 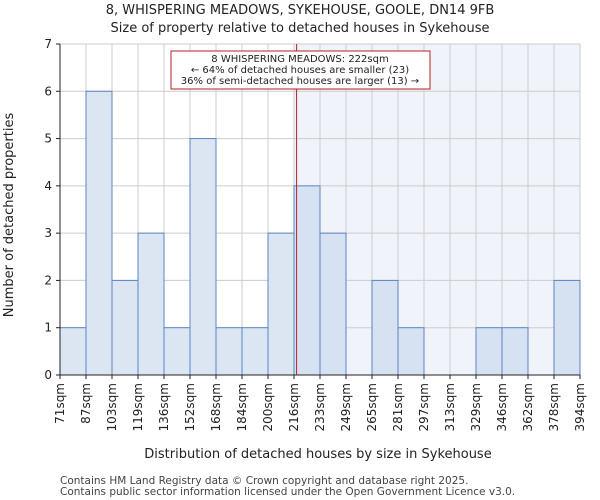 I want to click on x-tick-label: 297sqm, so click(x=424, y=407).